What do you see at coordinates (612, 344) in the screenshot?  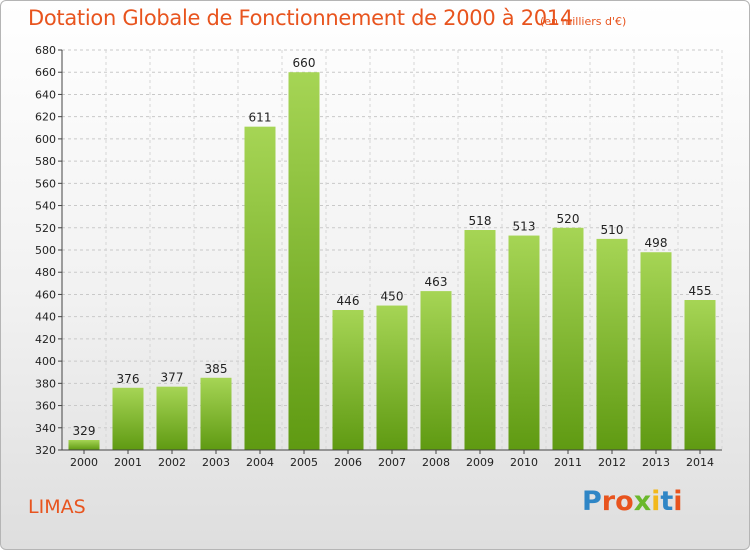 I see `bar-2012` at bounding box center [612, 344].